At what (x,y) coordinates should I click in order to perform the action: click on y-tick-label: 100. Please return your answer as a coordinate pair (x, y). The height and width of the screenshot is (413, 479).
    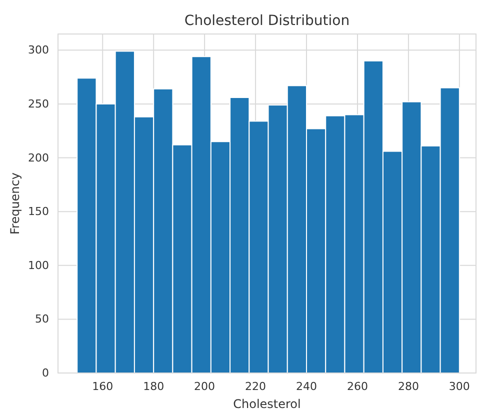
    Looking at the image, I should click on (38, 265).